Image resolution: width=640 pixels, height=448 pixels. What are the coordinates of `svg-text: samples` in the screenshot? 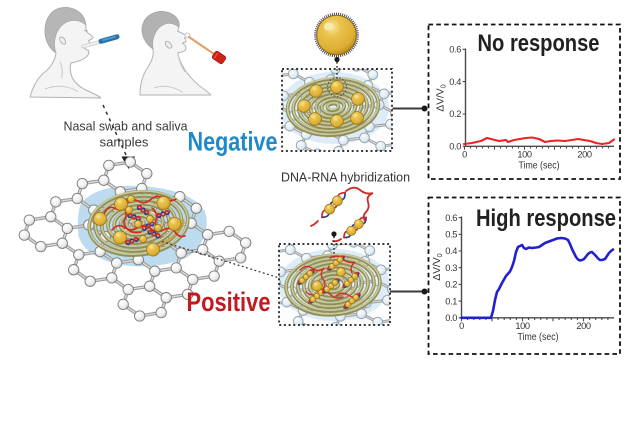 It's located at (124, 142).